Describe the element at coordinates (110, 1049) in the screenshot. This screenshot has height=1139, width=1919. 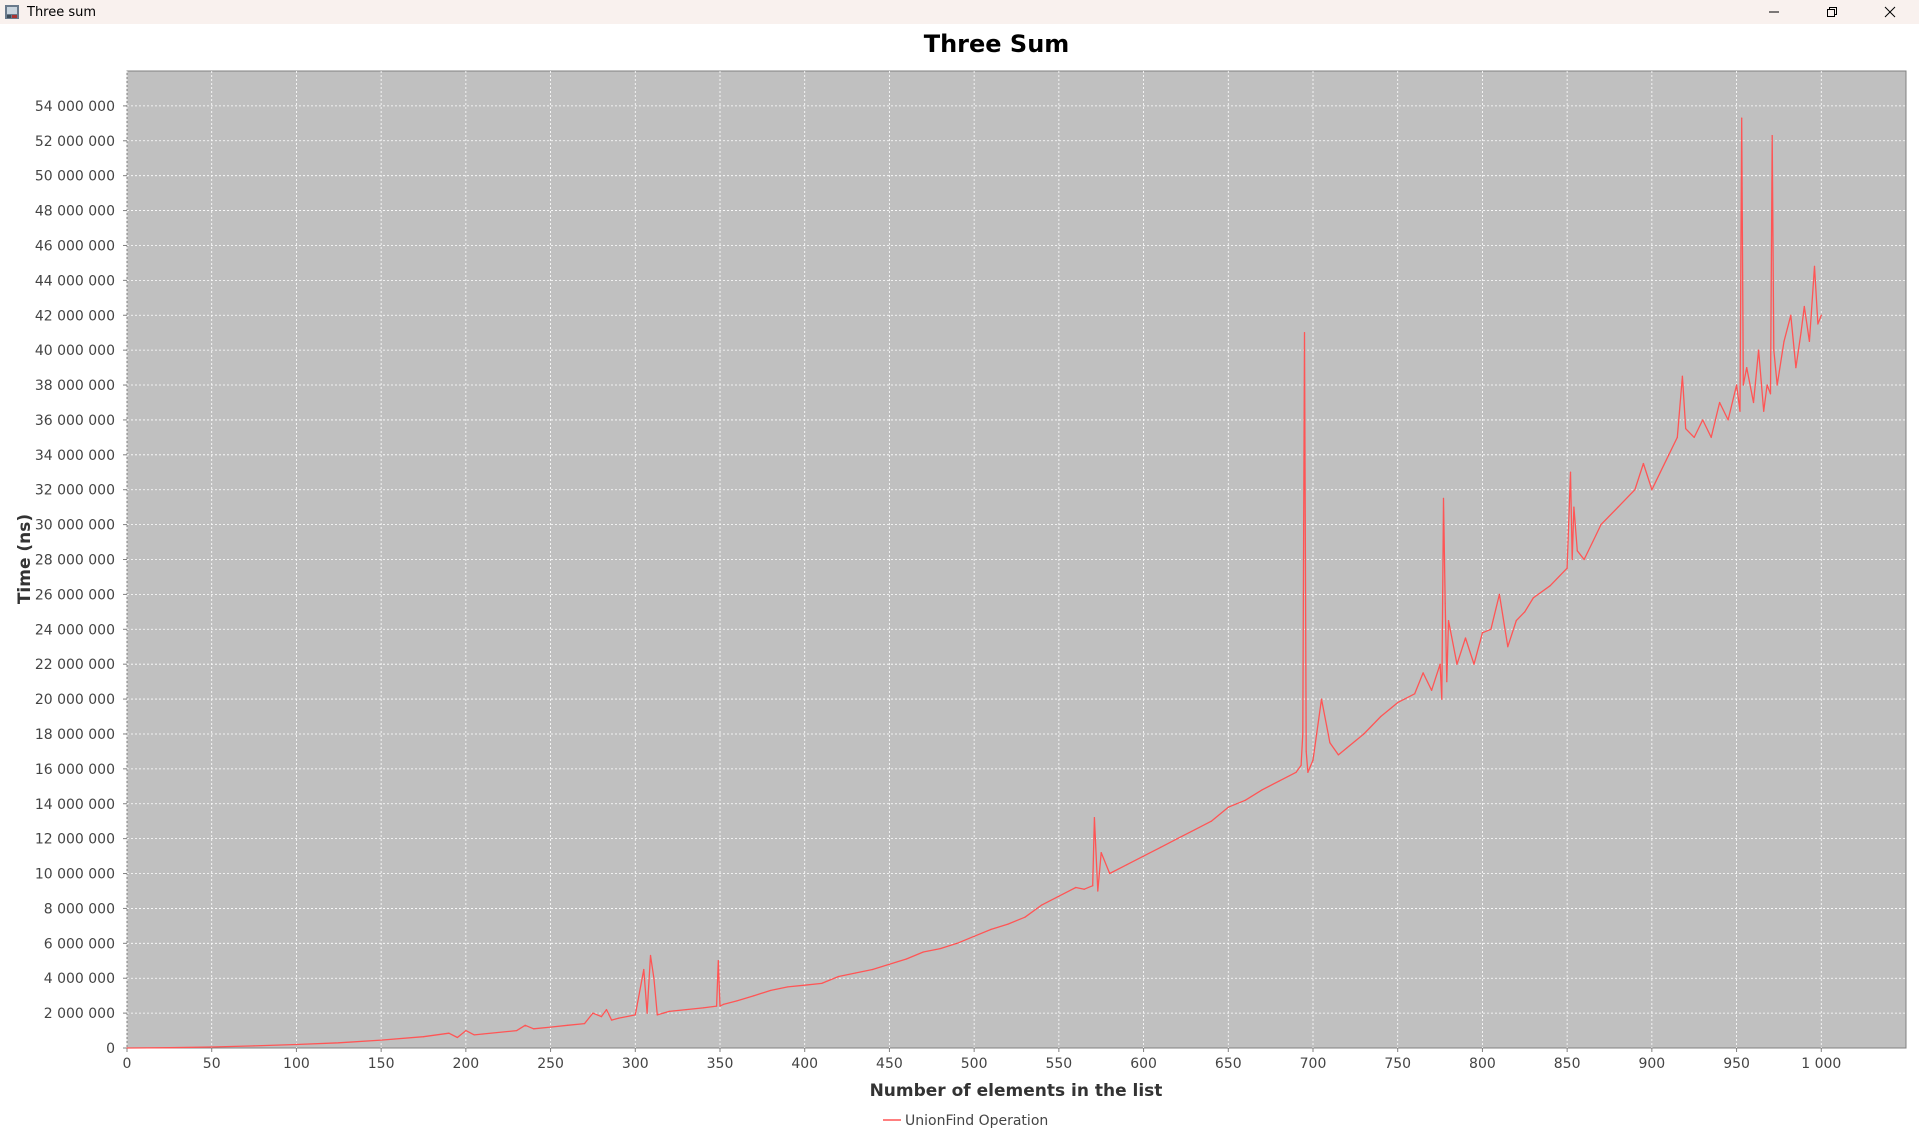
I see `y-tick-label: 0` at that location.